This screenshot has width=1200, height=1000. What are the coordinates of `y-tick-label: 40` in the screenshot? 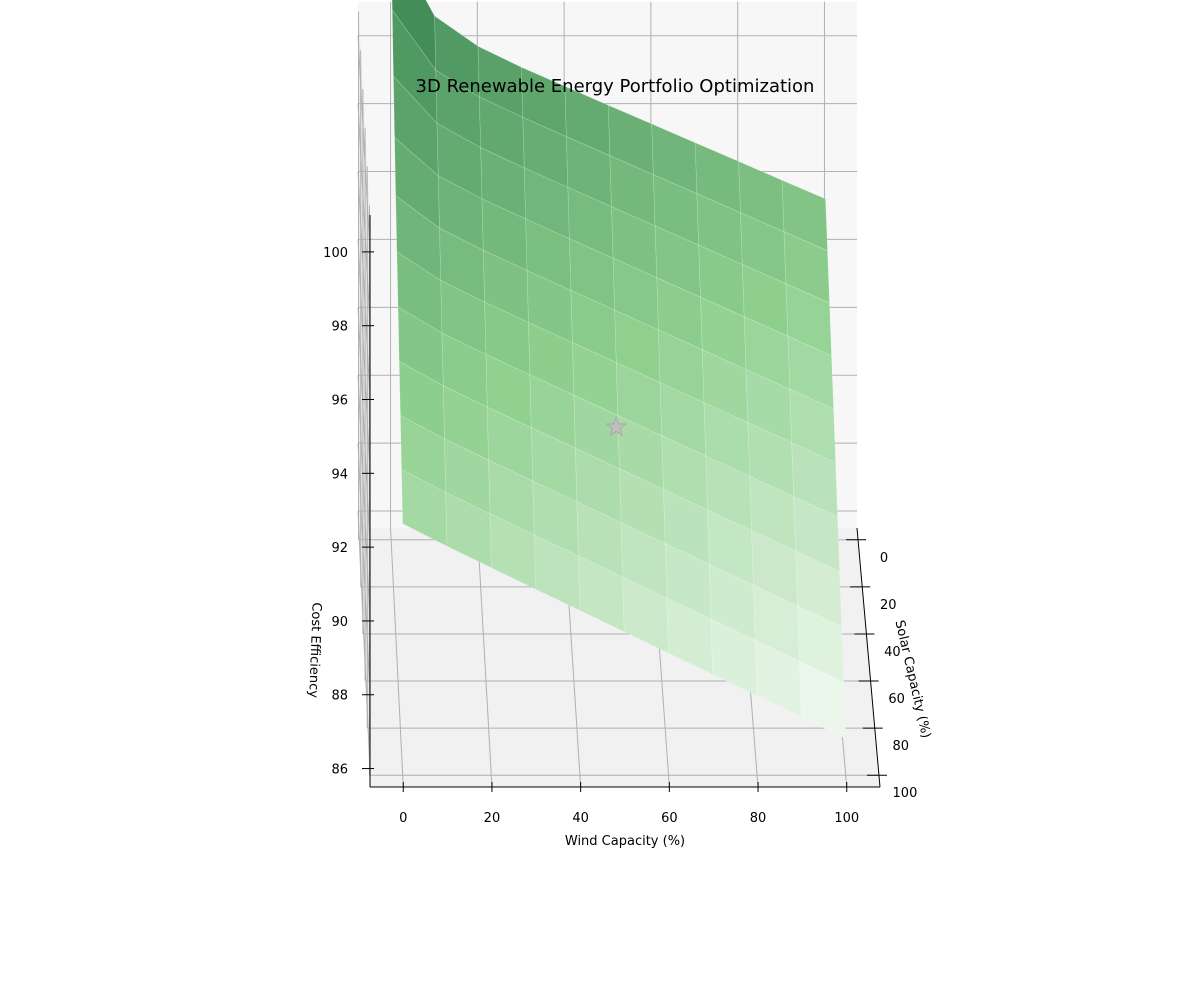 It's located at (892, 652).